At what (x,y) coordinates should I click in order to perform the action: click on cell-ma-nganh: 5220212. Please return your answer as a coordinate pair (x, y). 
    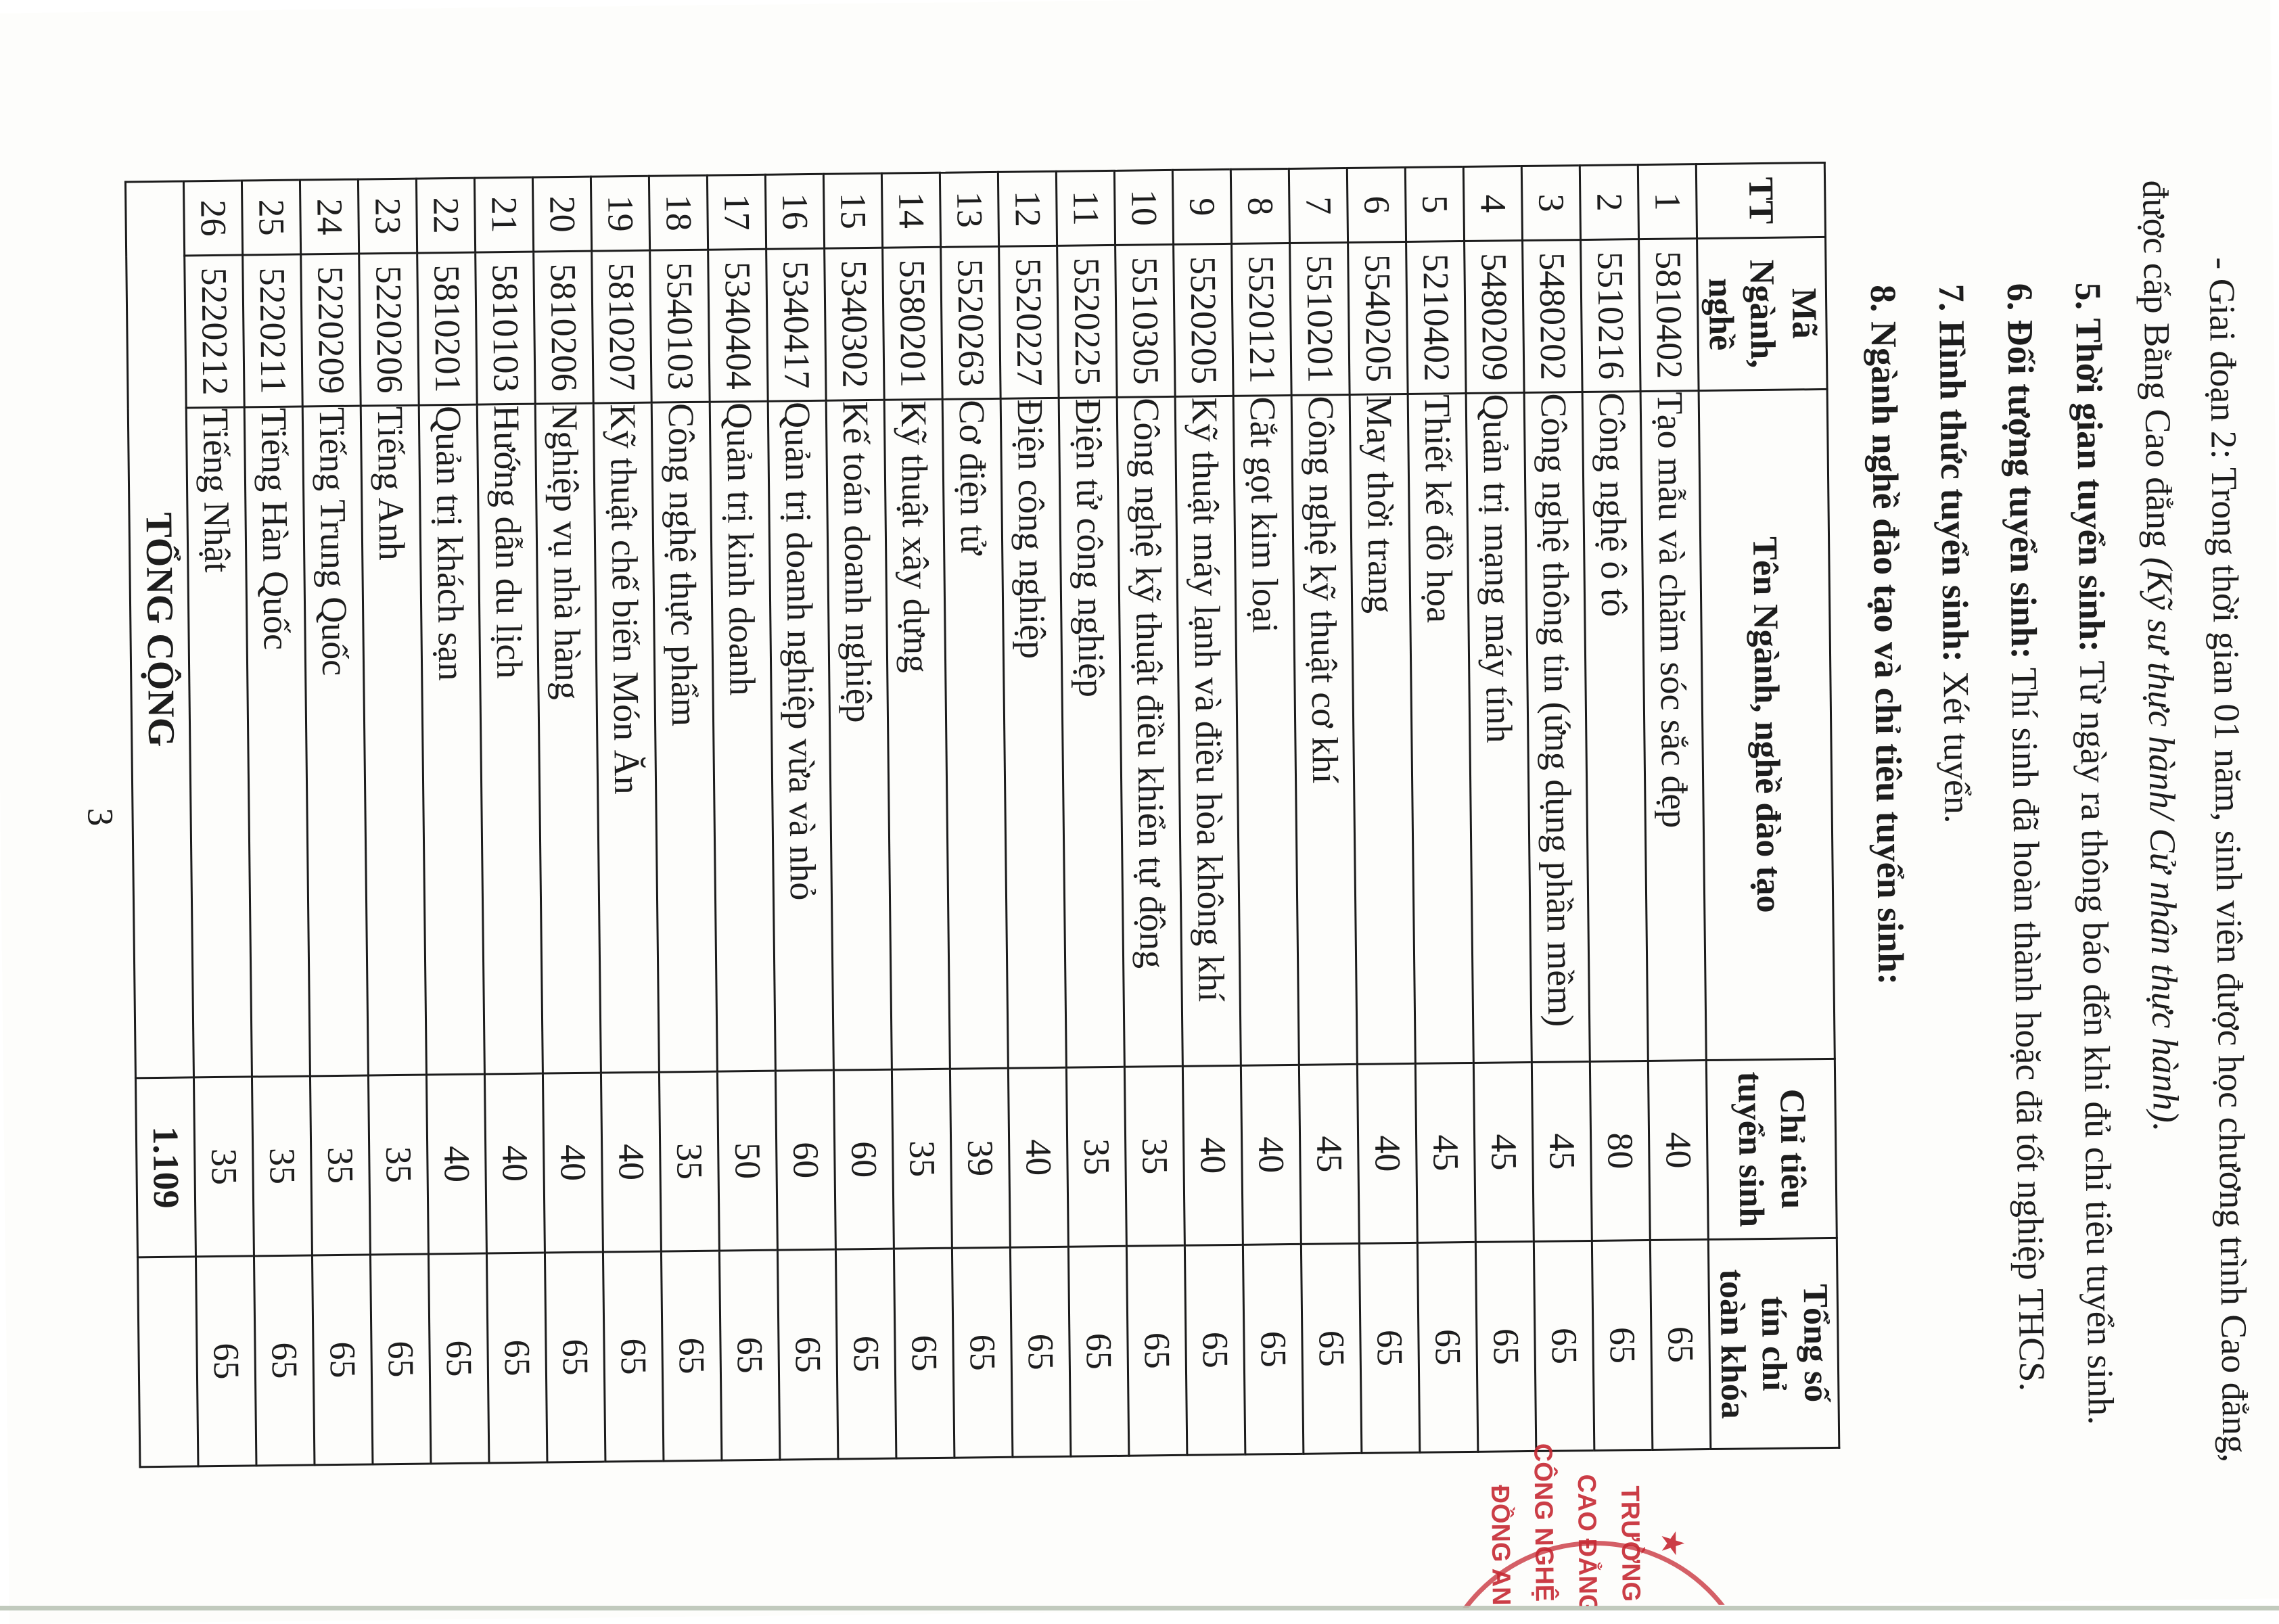
    Looking at the image, I should click on (214, 331).